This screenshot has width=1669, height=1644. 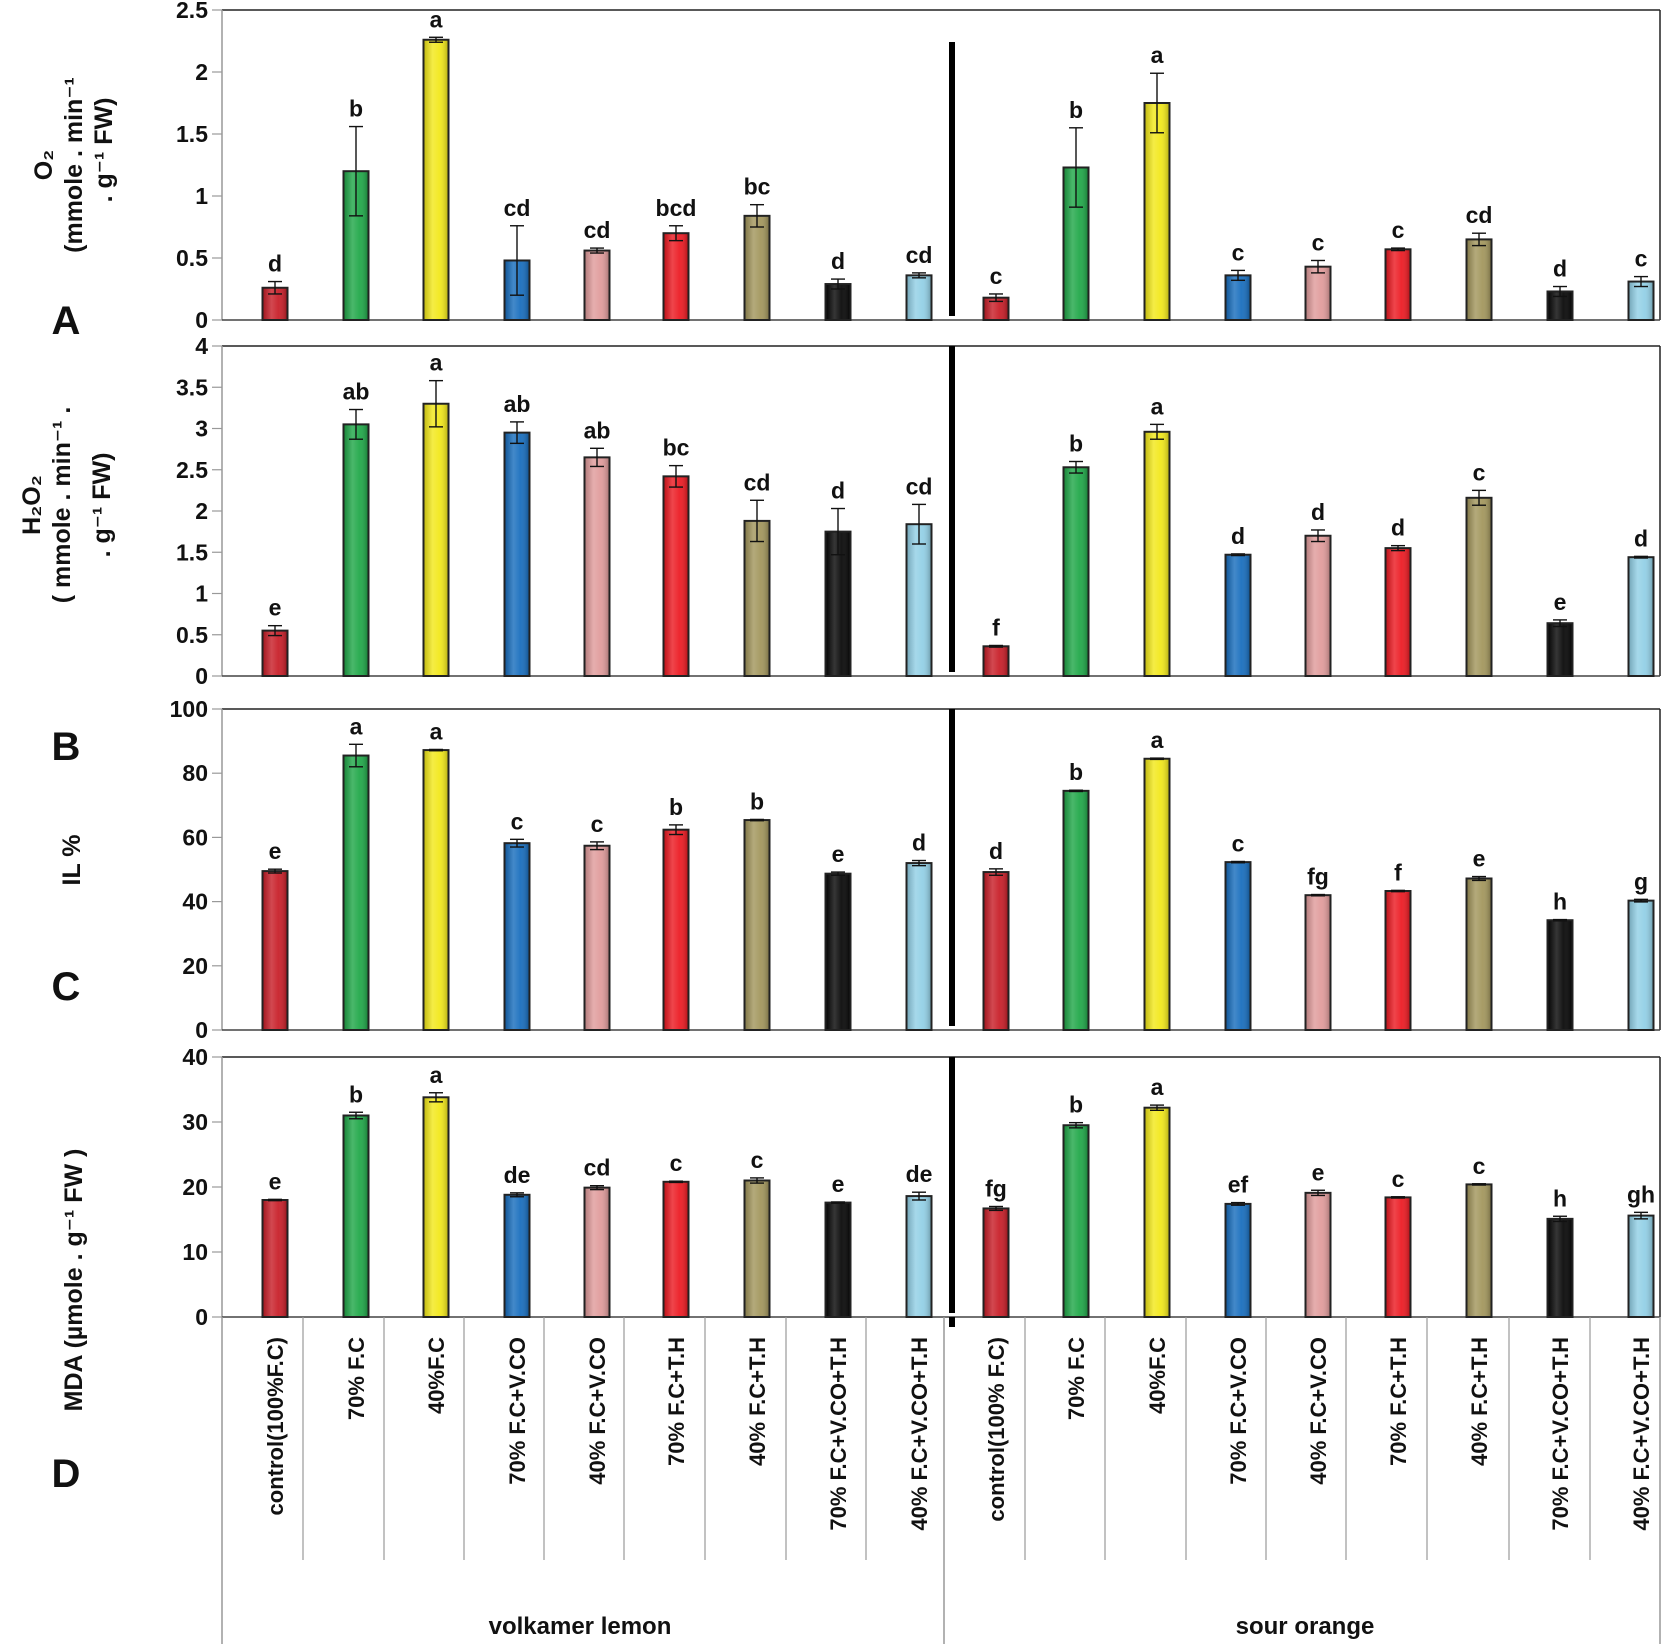 What do you see at coordinates (597, 430) in the screenshot?
I see `significance-letter: ab` at bounding box center [597, 430].